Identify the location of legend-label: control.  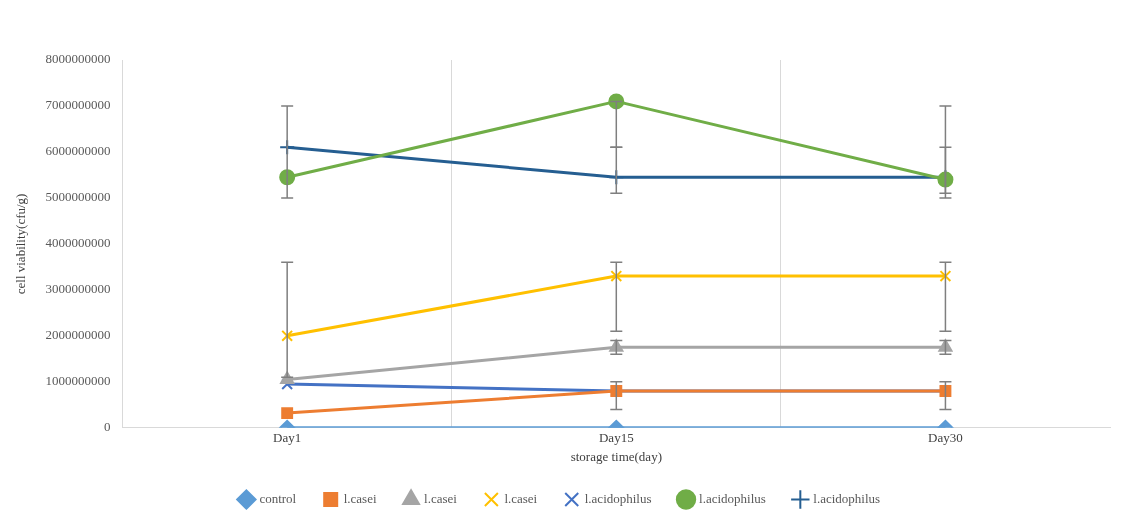
(278, 498).